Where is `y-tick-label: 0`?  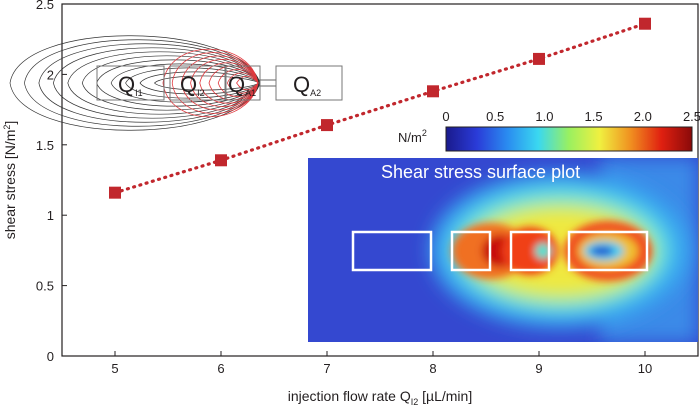
y-tick-label: 0 is located at coordinates (50, 356).